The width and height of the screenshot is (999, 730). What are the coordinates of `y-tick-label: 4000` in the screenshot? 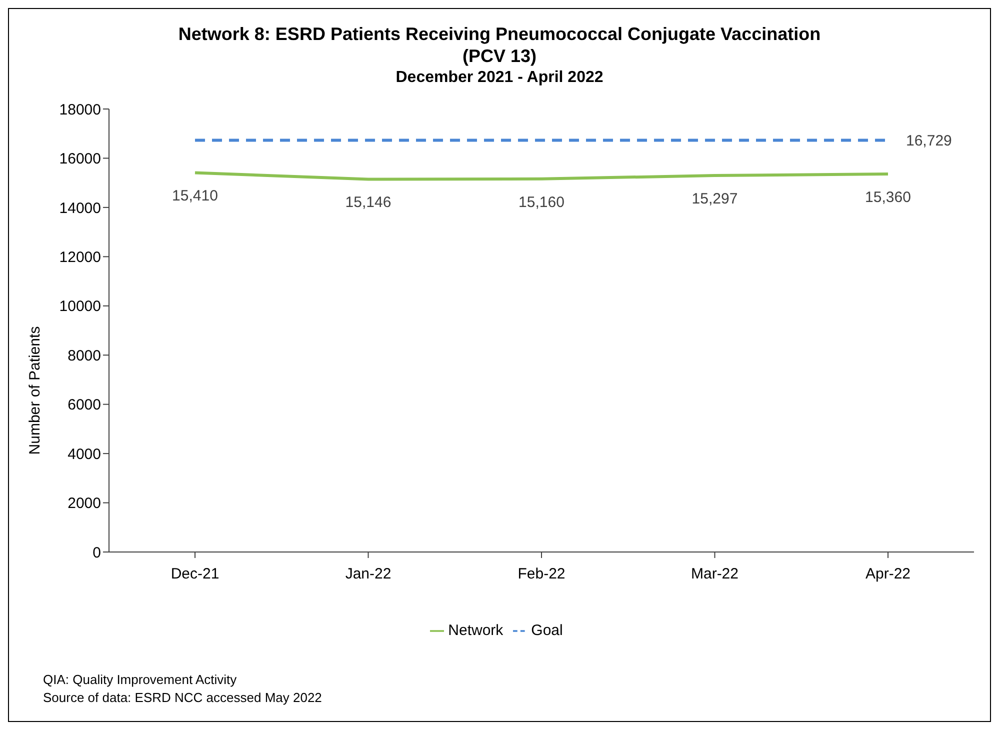 It's located at (84, 454).